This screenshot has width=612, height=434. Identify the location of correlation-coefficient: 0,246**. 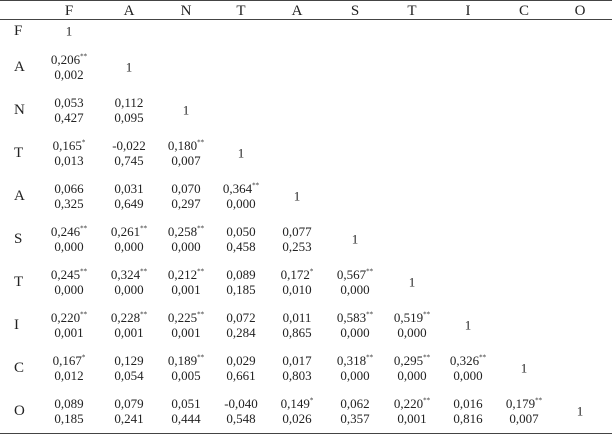
(69, 231).